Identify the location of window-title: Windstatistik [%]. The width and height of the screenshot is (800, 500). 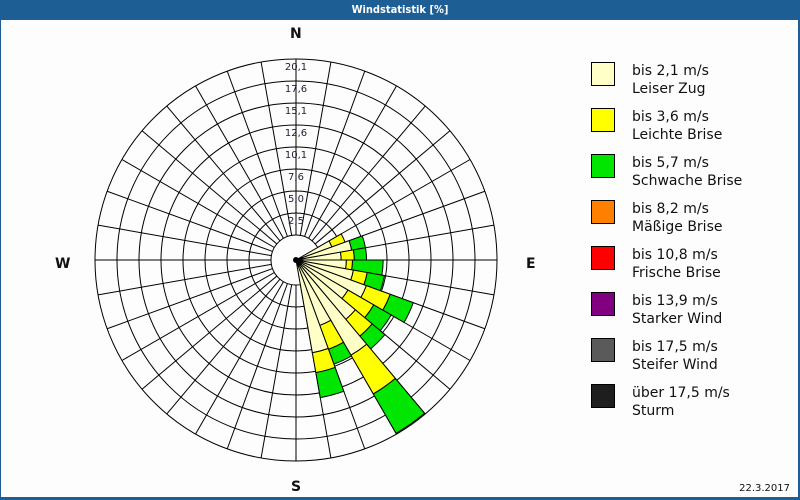
(400, 10).